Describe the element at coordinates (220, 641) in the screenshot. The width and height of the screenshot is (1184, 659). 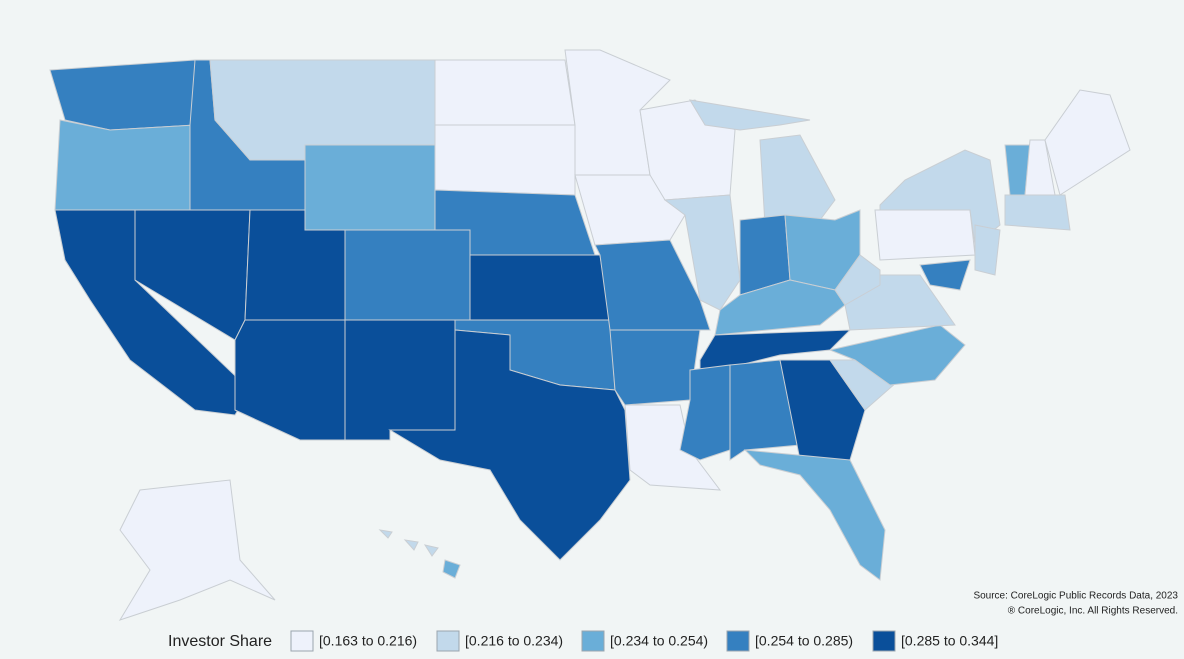
I see `legend-title: Investor Share` at that location.